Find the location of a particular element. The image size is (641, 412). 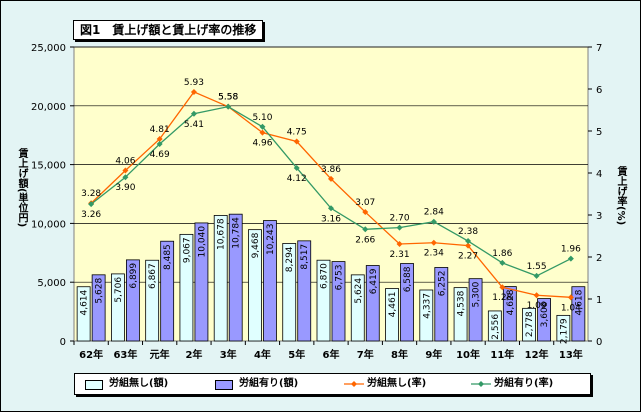

y-tick-label-left: 5,000 is located at coordinates (51, 283).